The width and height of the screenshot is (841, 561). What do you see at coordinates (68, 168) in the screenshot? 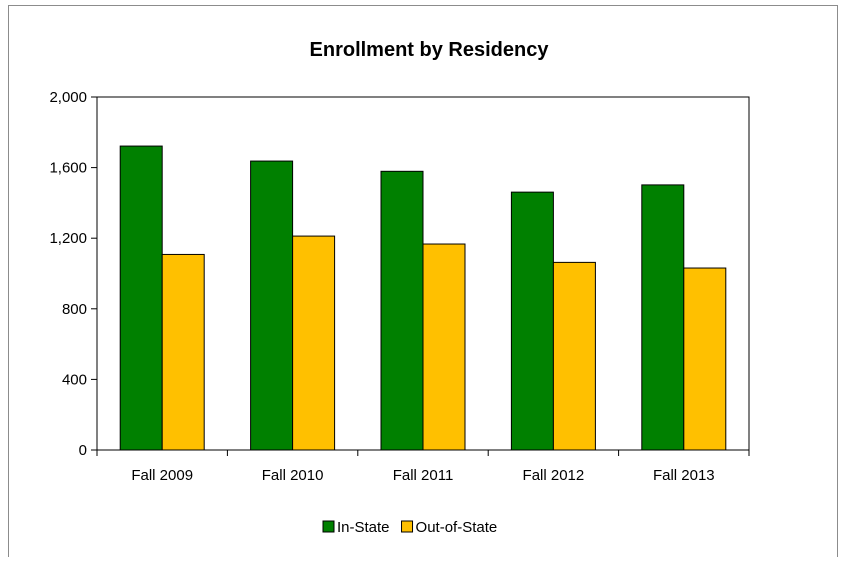
I see `y-tick-label: 1,600` at bounding box center [68, 168].